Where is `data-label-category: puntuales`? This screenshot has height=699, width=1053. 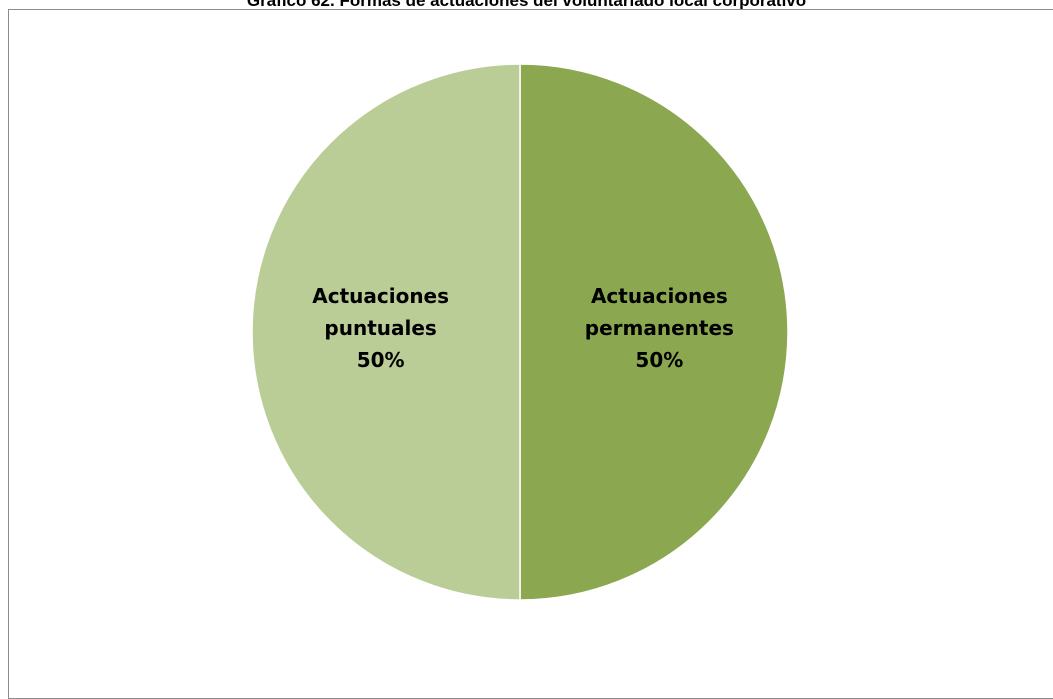
data-label-category: puntuales is located at coordinates (380, 328).